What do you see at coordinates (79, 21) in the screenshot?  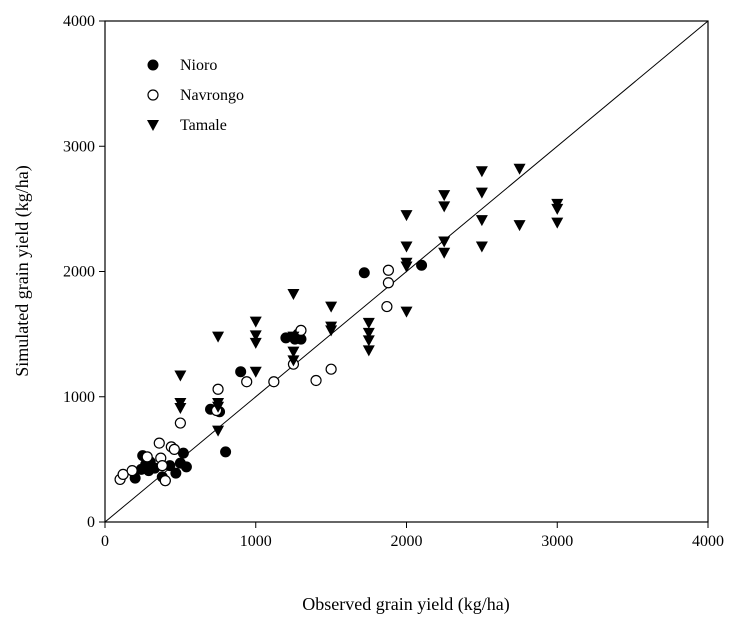 I see `y-tick-label: 4000` at bounding box center [79, 21].